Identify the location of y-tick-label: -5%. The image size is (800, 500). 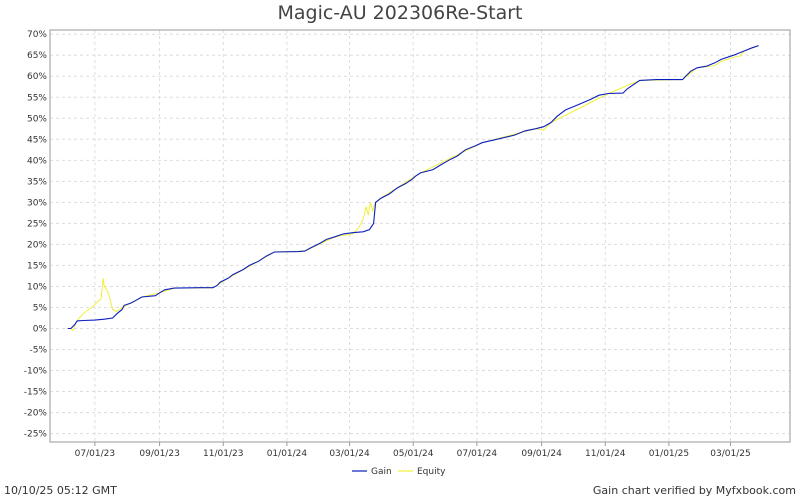
(38, 351).